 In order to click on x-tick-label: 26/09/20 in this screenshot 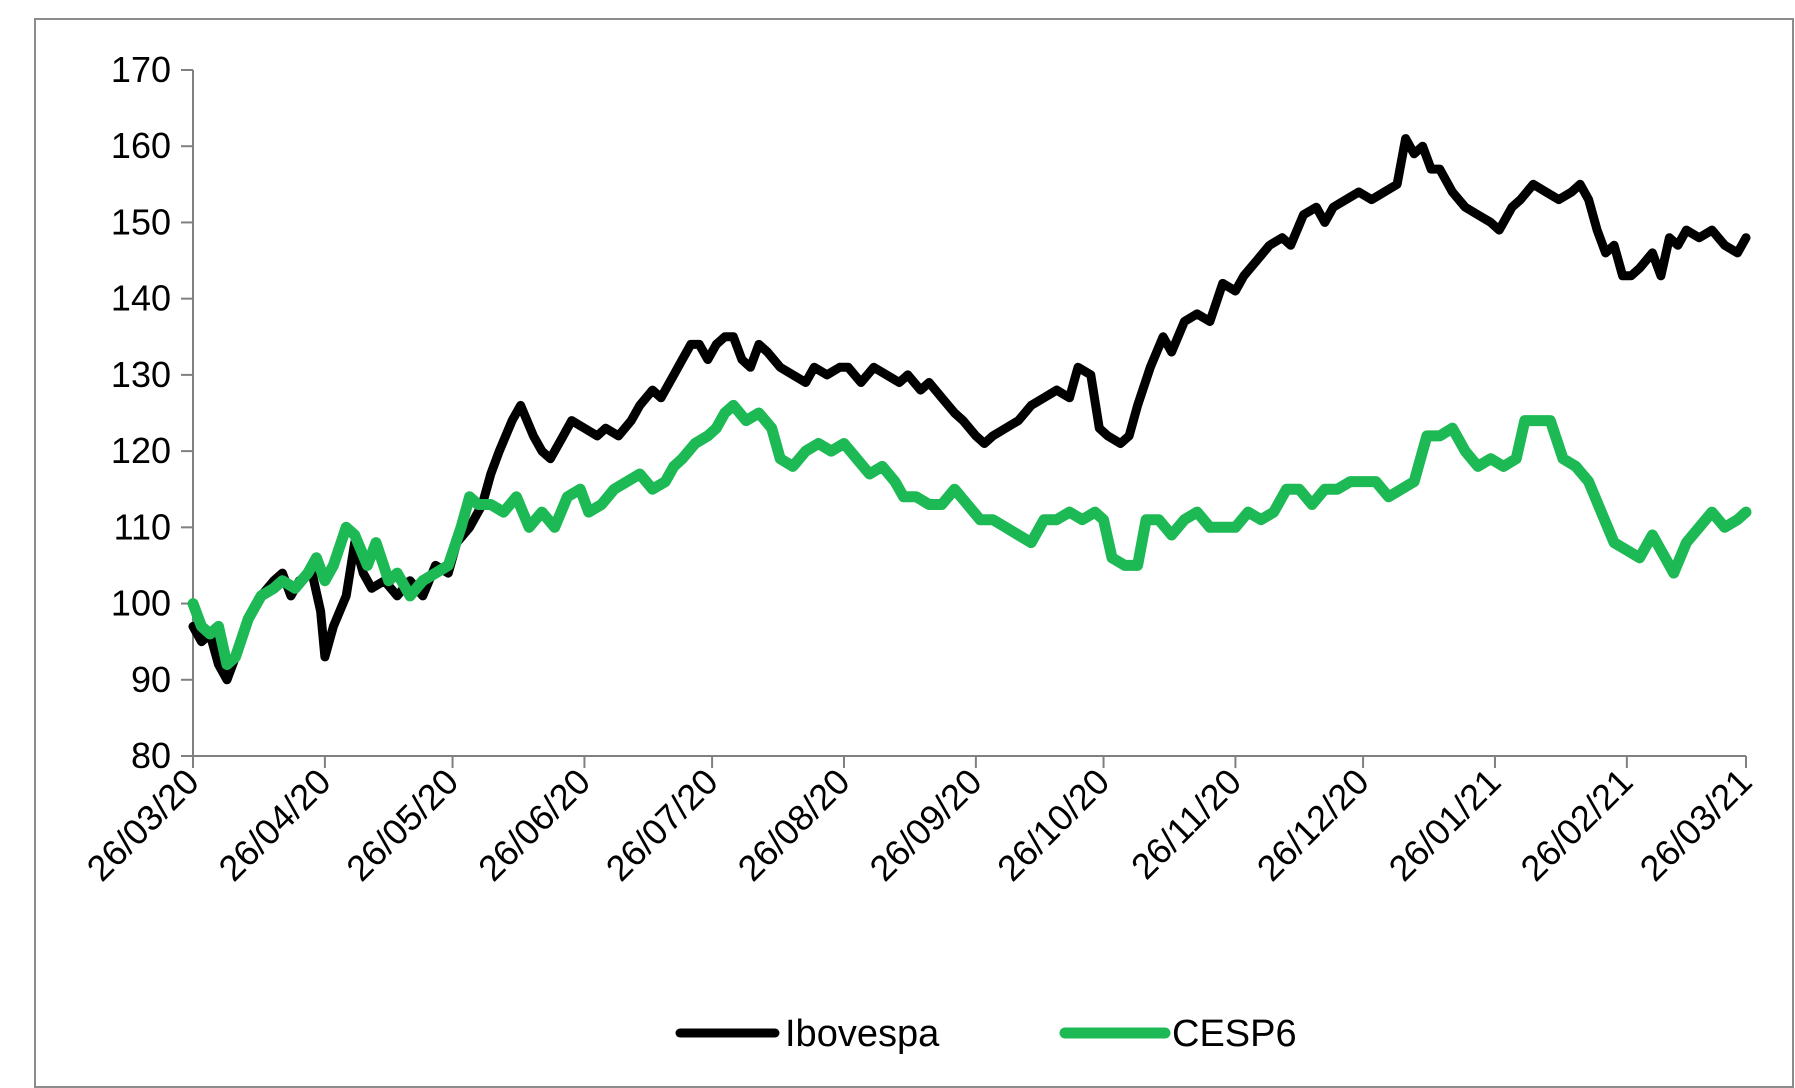, I will do `click(925, 825)`.